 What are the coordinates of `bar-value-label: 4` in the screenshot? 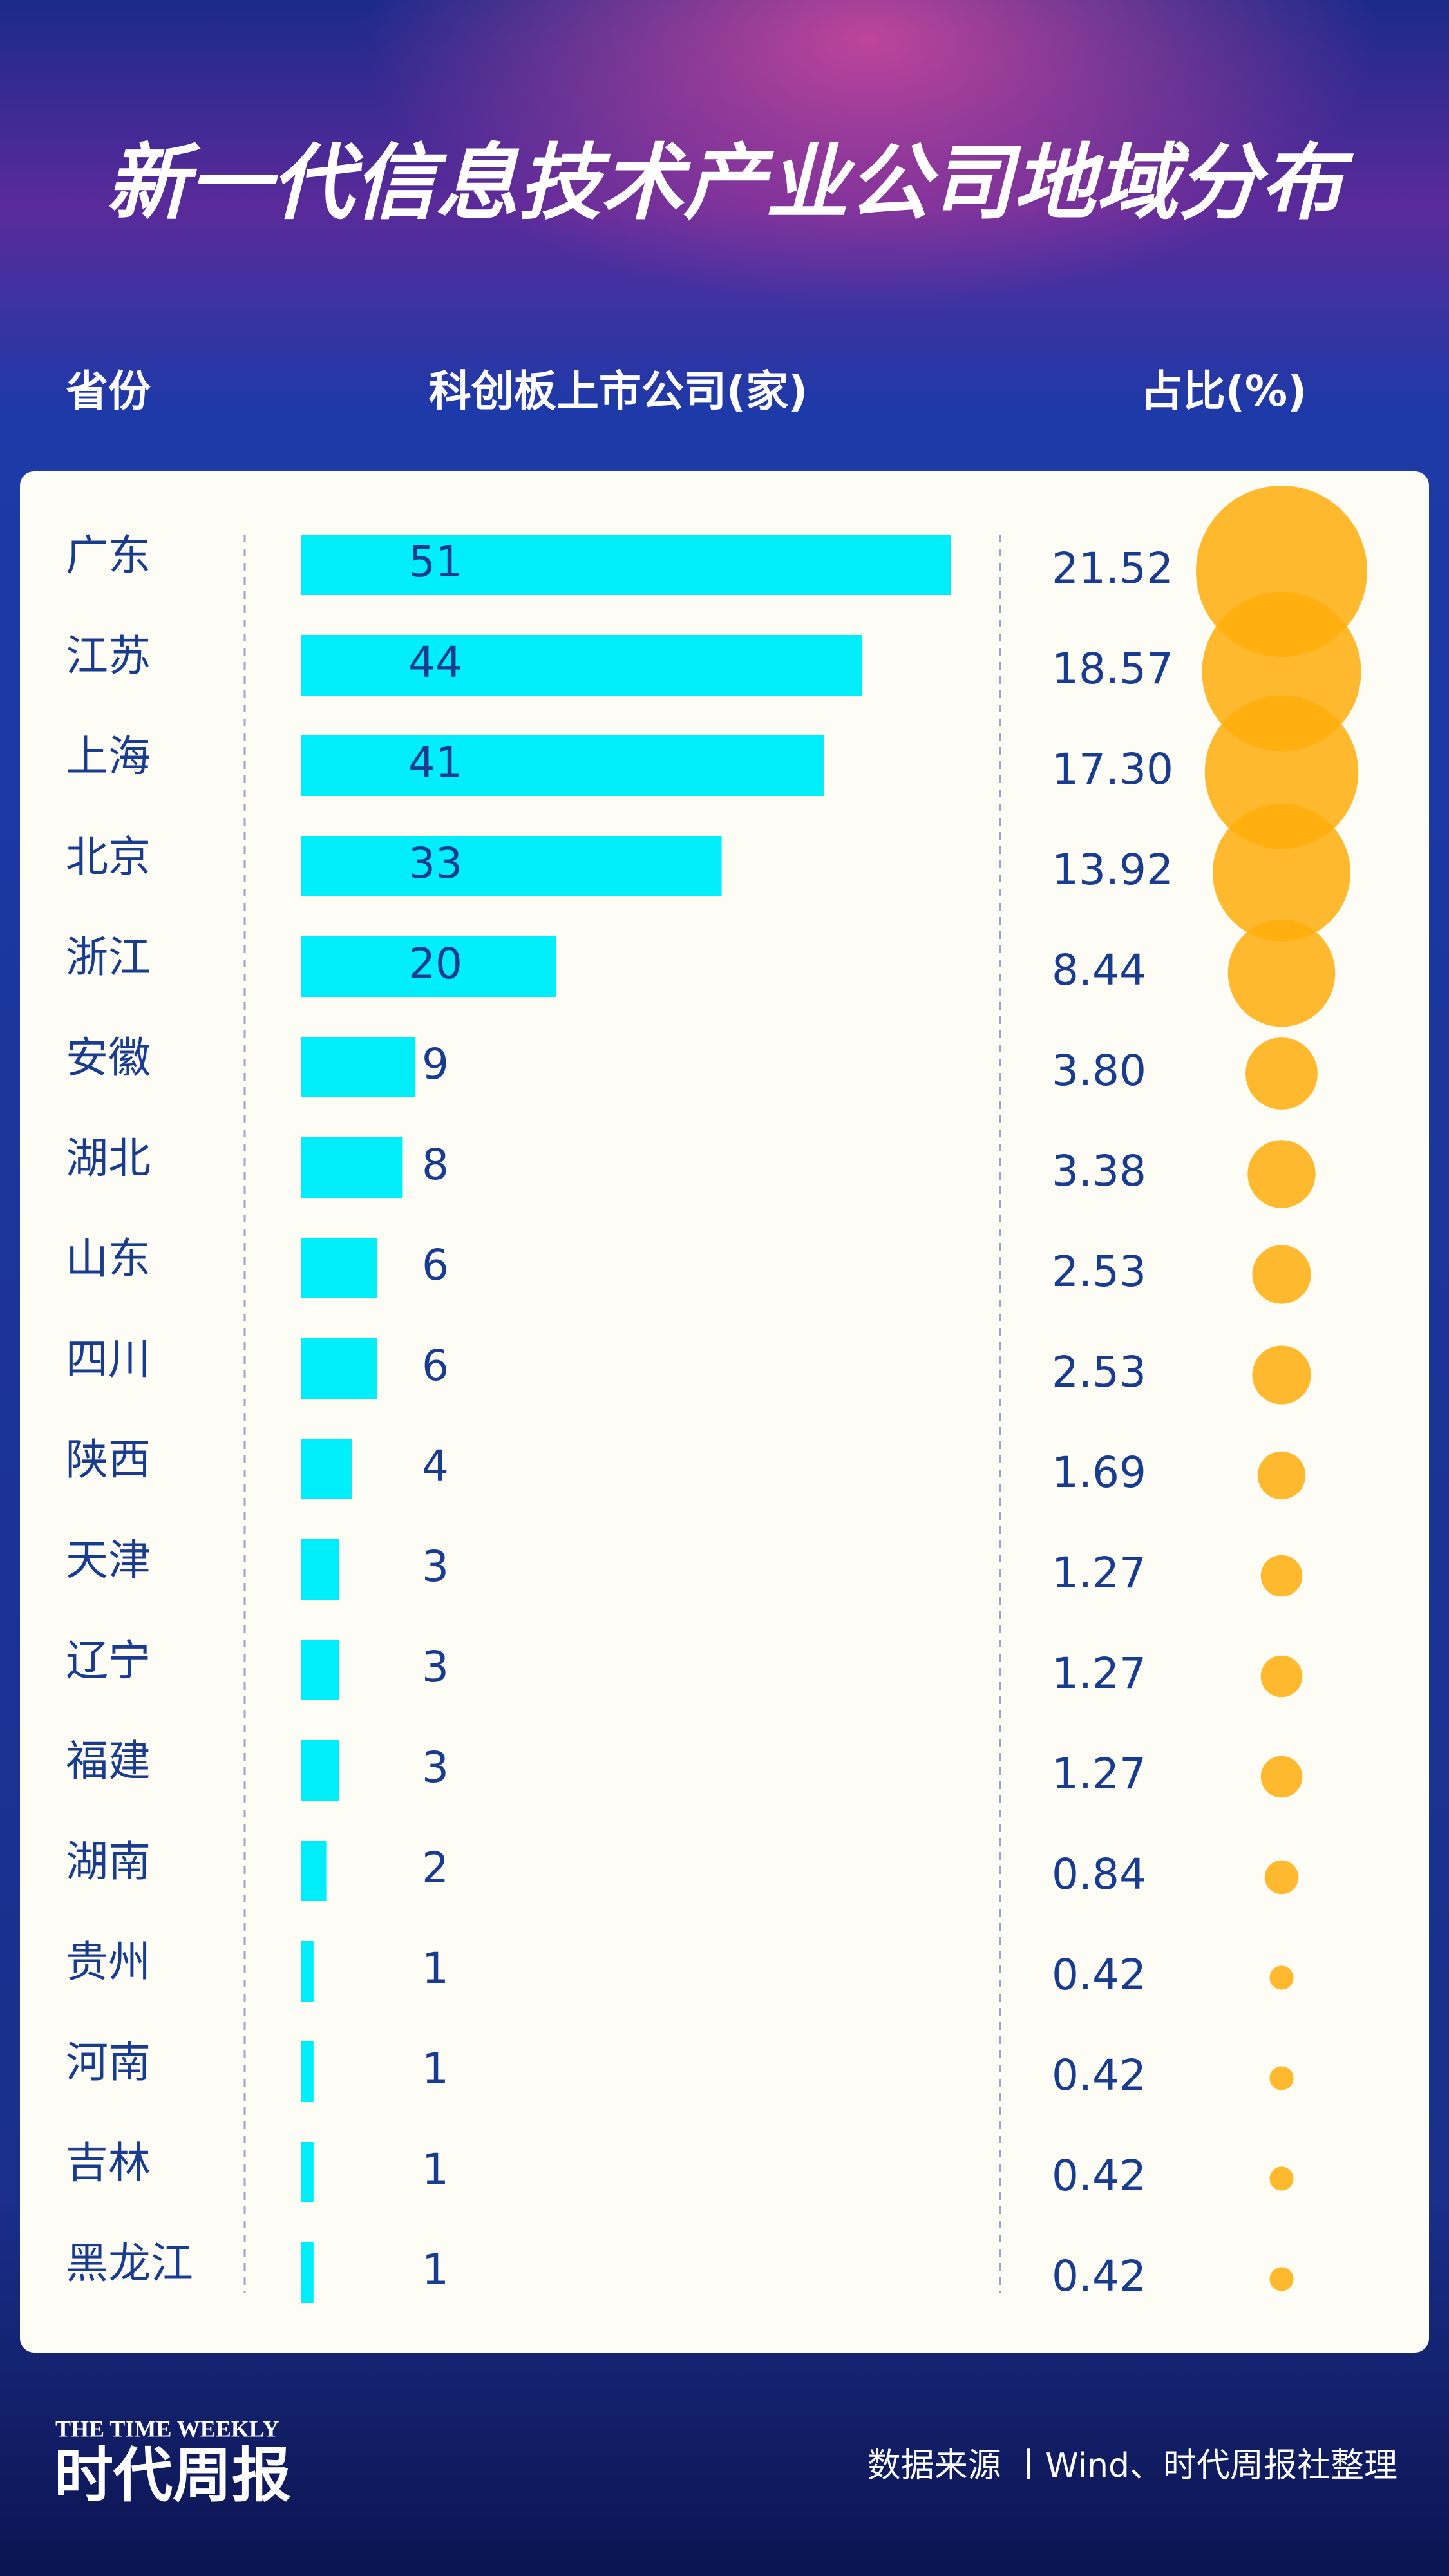 It's located at (435, 1466).